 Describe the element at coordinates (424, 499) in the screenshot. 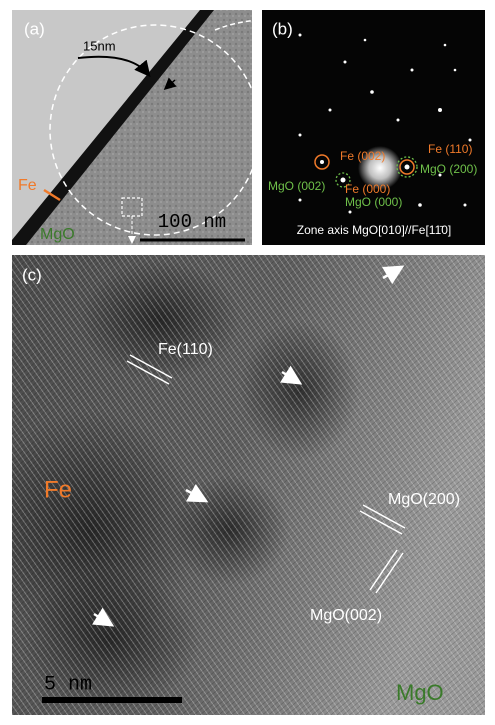

I see `annotation: MgO(200)` at that location.